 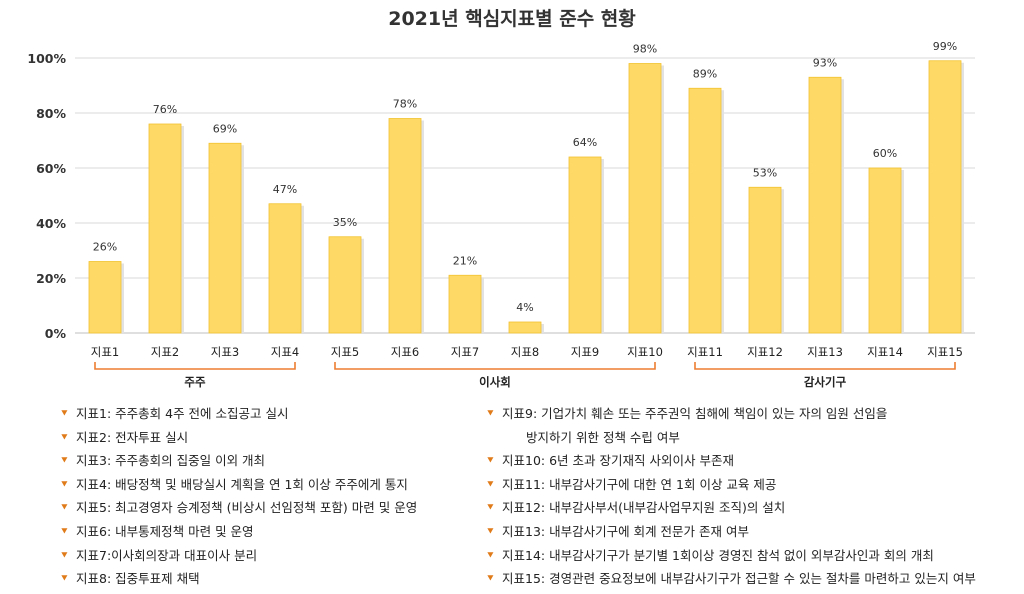 I want to click on y-tick-label: 80%, so click(x=51, y=113).